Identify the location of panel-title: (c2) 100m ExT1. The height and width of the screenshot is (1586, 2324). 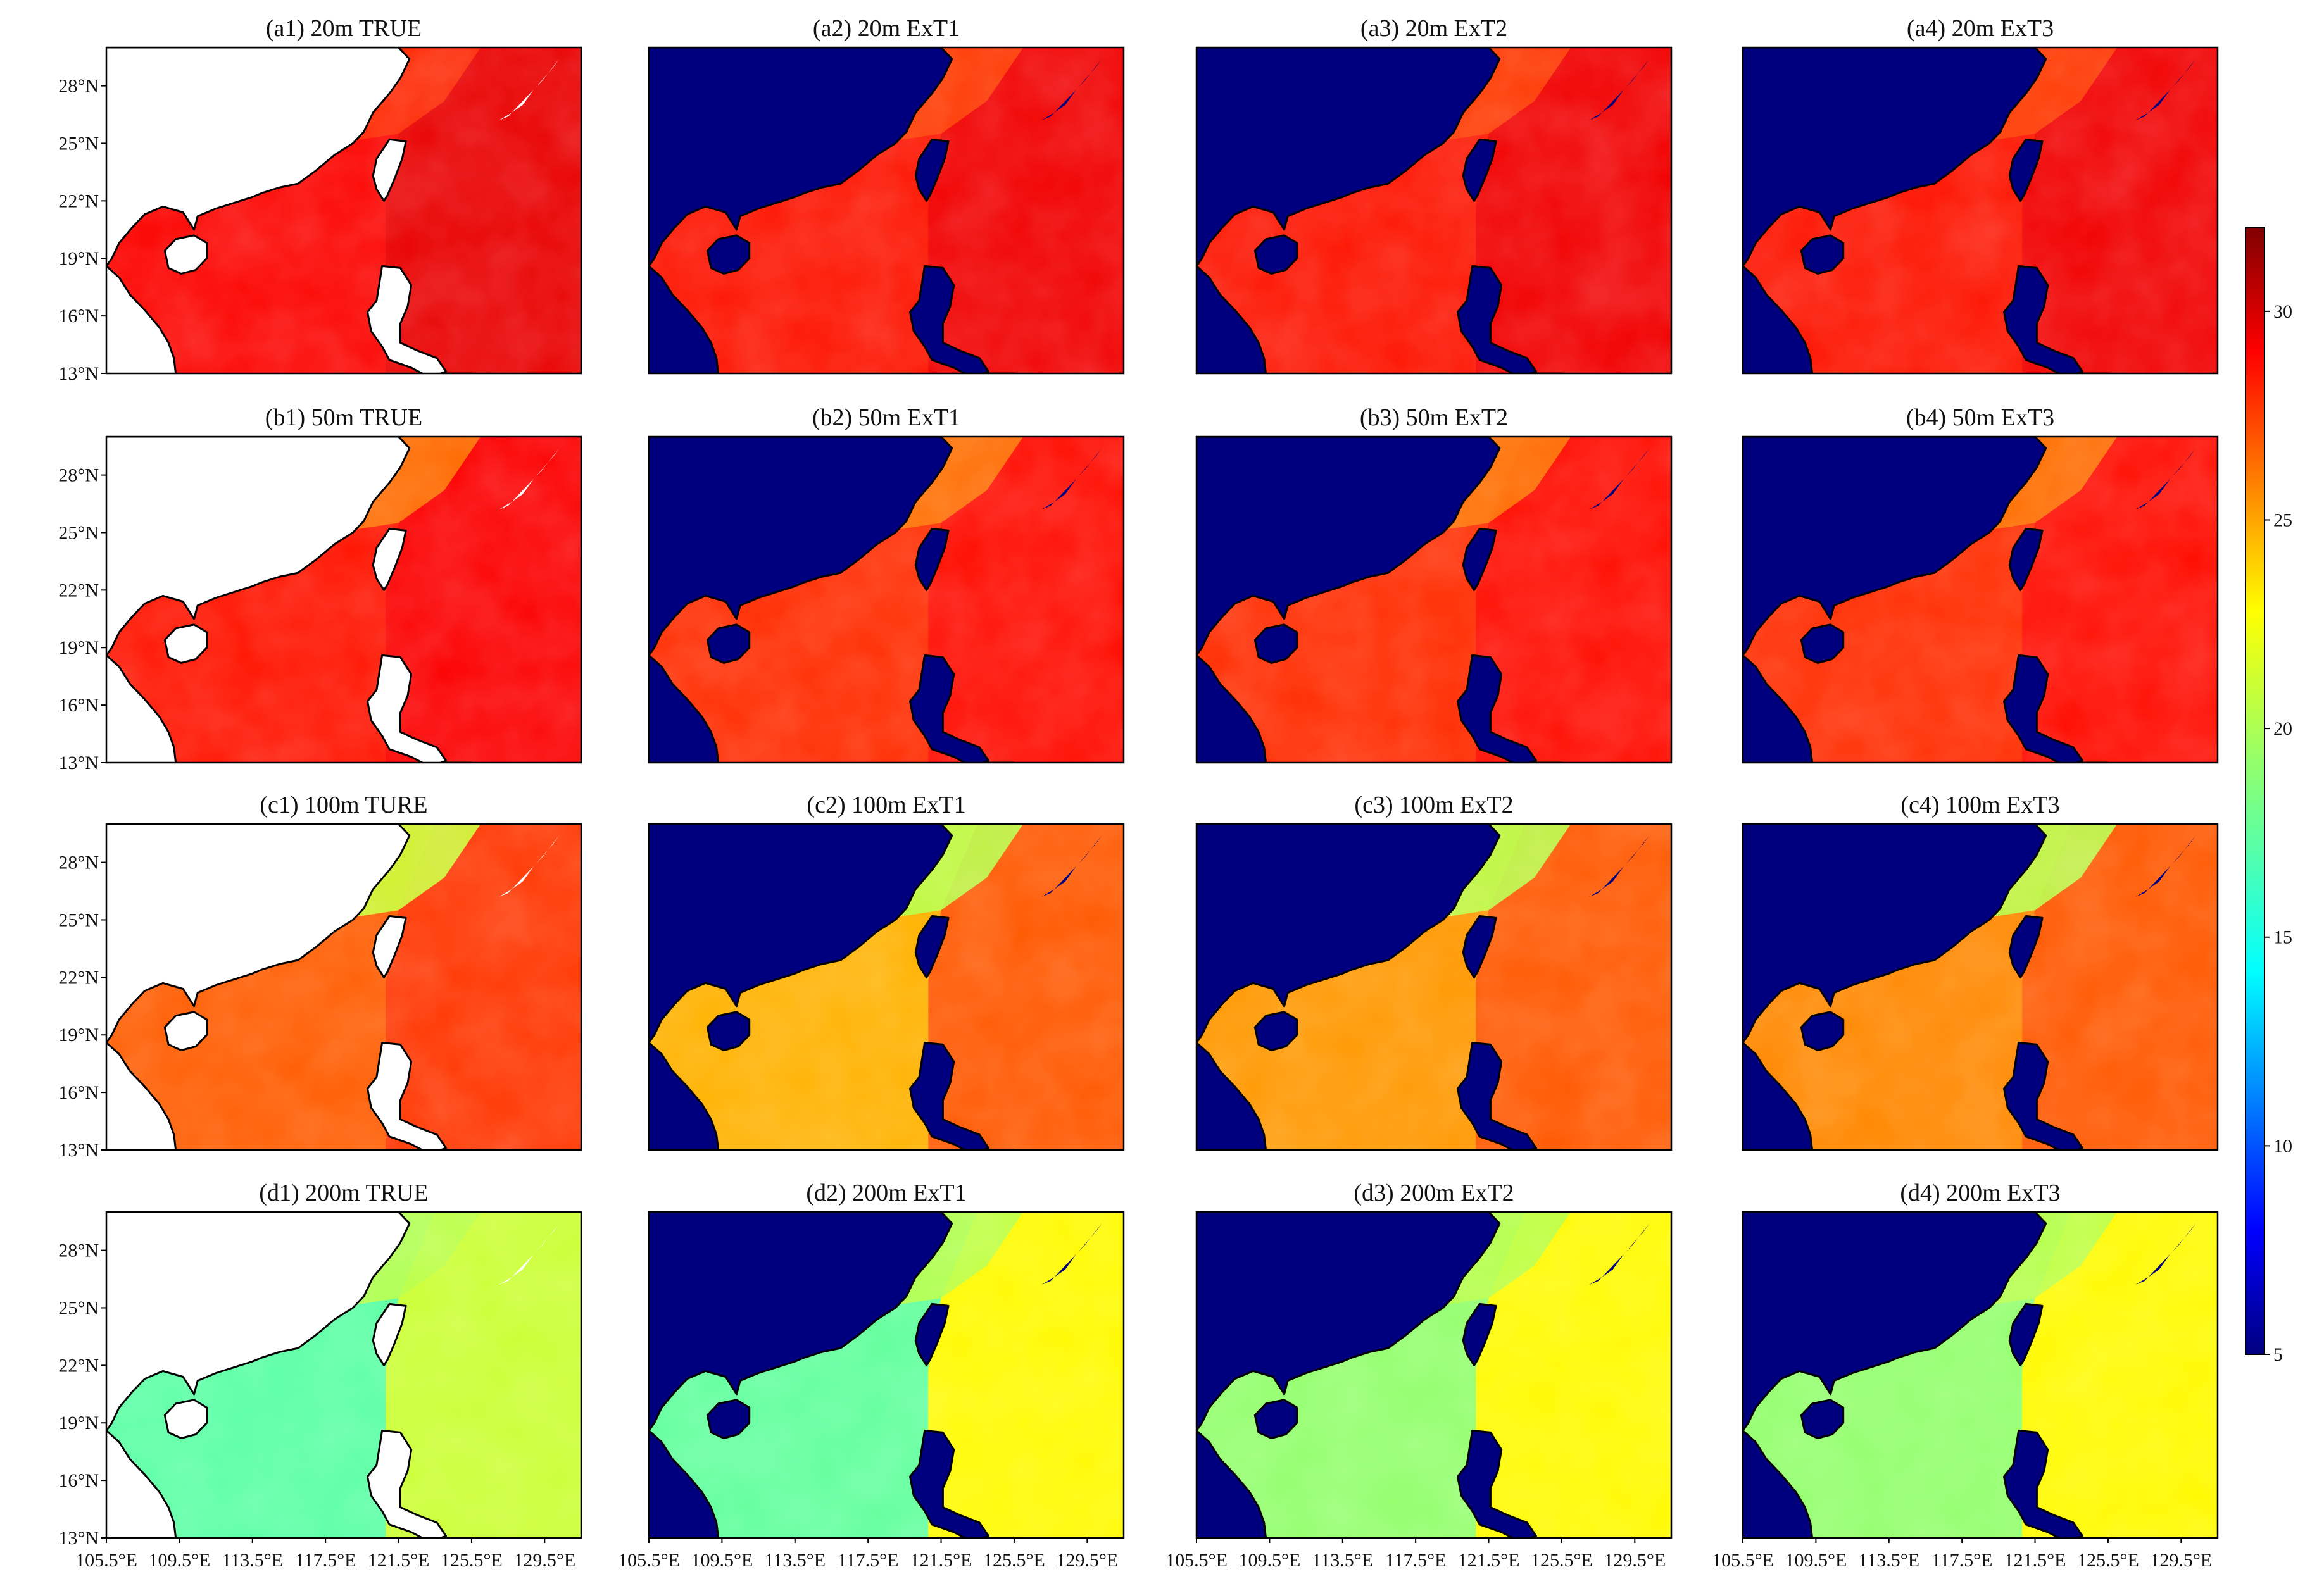
(886, 805).